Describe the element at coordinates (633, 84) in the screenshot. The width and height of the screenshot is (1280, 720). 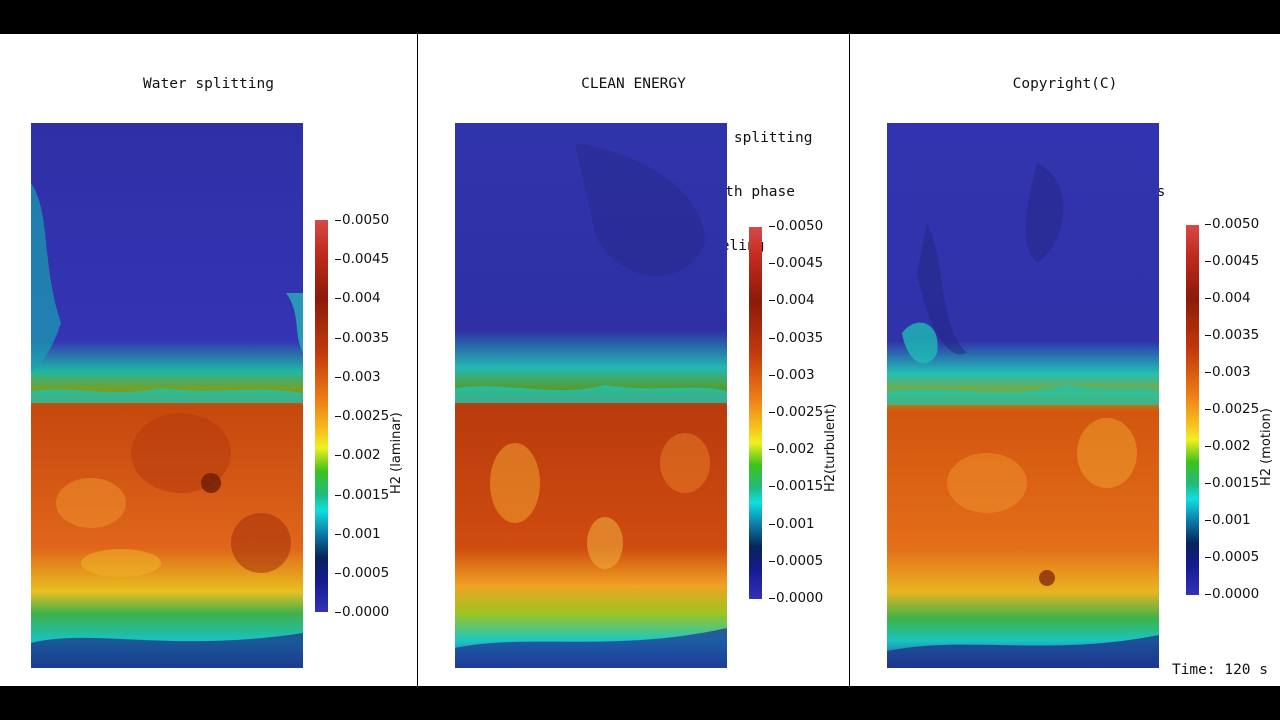
I see `title-line: CLEAN ENERGY` at that location.